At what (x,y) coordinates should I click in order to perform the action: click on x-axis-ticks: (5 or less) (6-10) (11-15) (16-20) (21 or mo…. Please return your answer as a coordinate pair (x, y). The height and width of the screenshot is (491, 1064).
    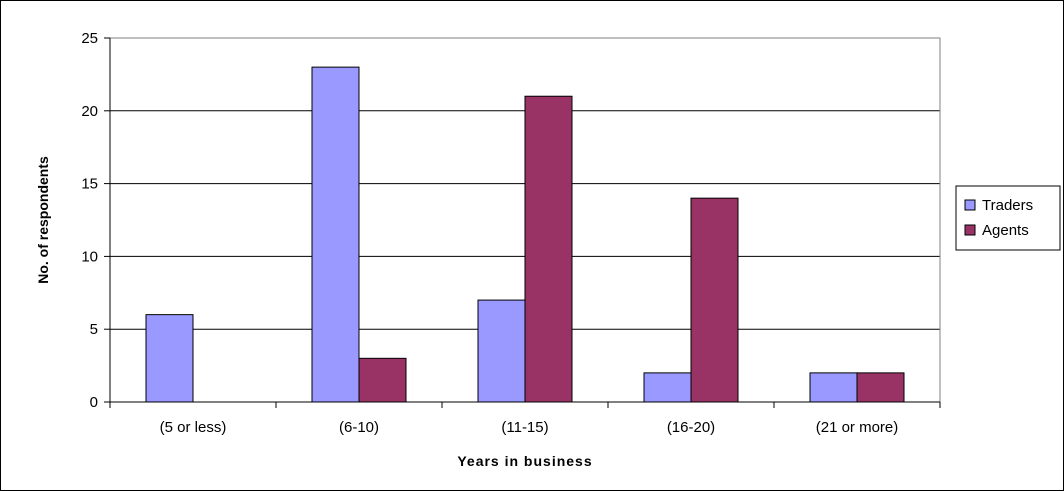
    Looking at the image, I should click on (525, 419).